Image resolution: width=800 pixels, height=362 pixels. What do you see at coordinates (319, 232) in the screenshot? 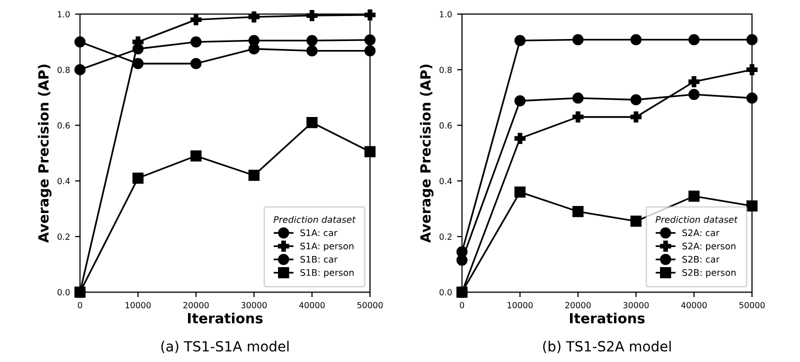
I see `legend-label: S1A: car` at bounding box center [319, 232].